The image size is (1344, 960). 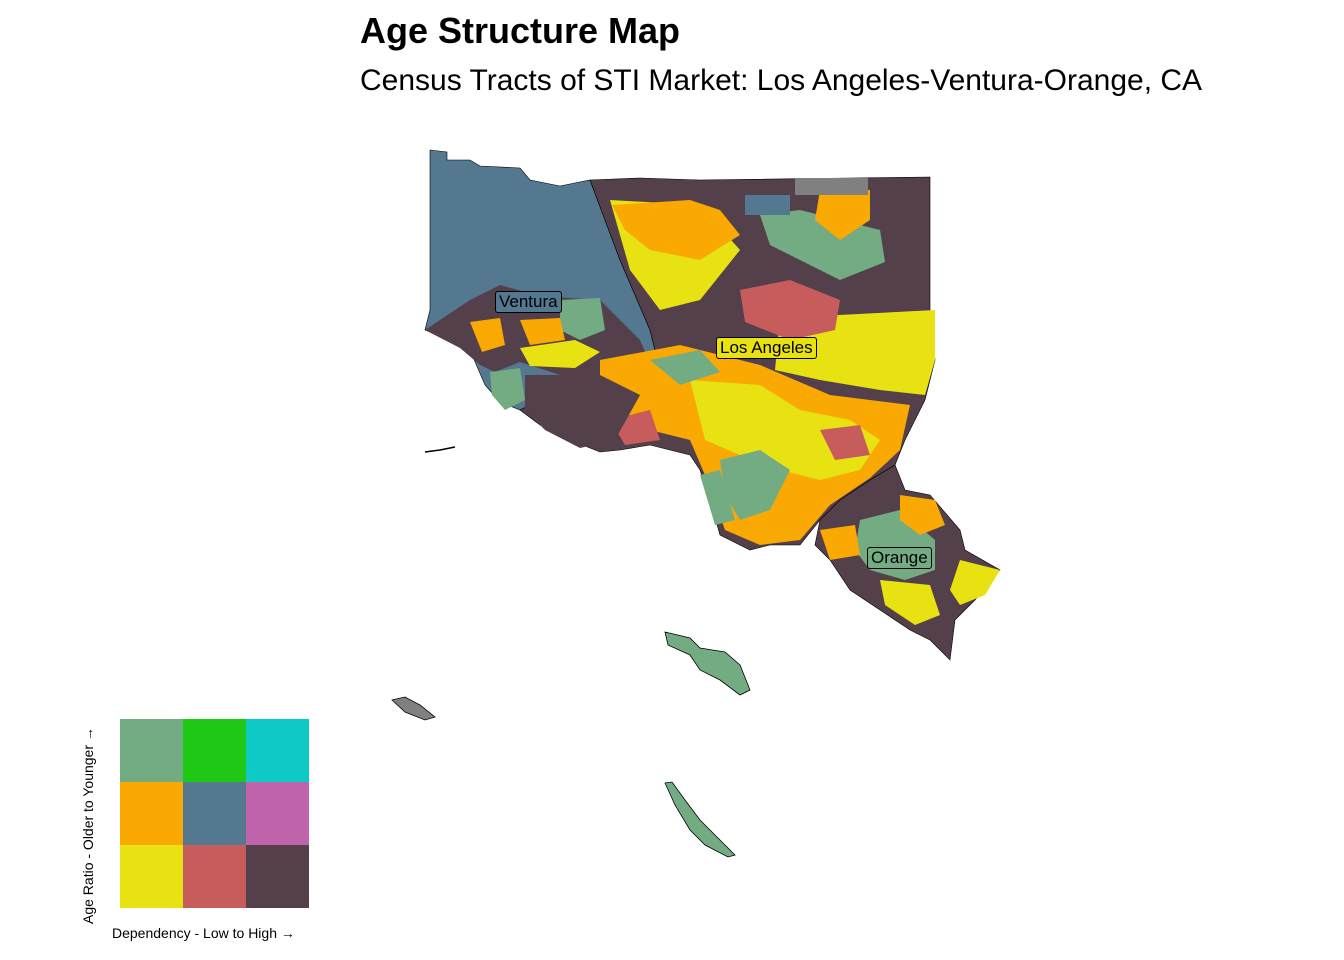 What do you see at coordinates (214, 876) in the screenshot?
I see `legend-cell-r3c2` at bounding box center [214, 876].